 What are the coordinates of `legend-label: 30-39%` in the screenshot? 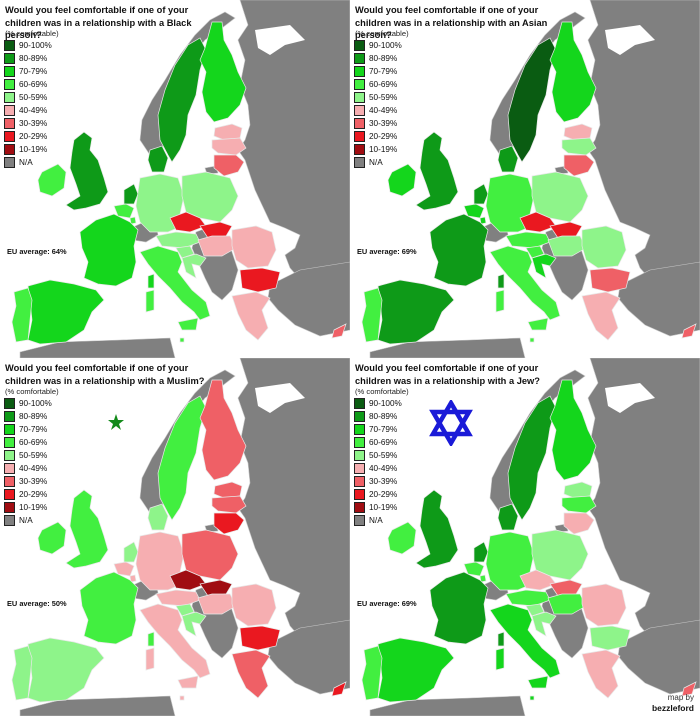 It's located at (33, 123).